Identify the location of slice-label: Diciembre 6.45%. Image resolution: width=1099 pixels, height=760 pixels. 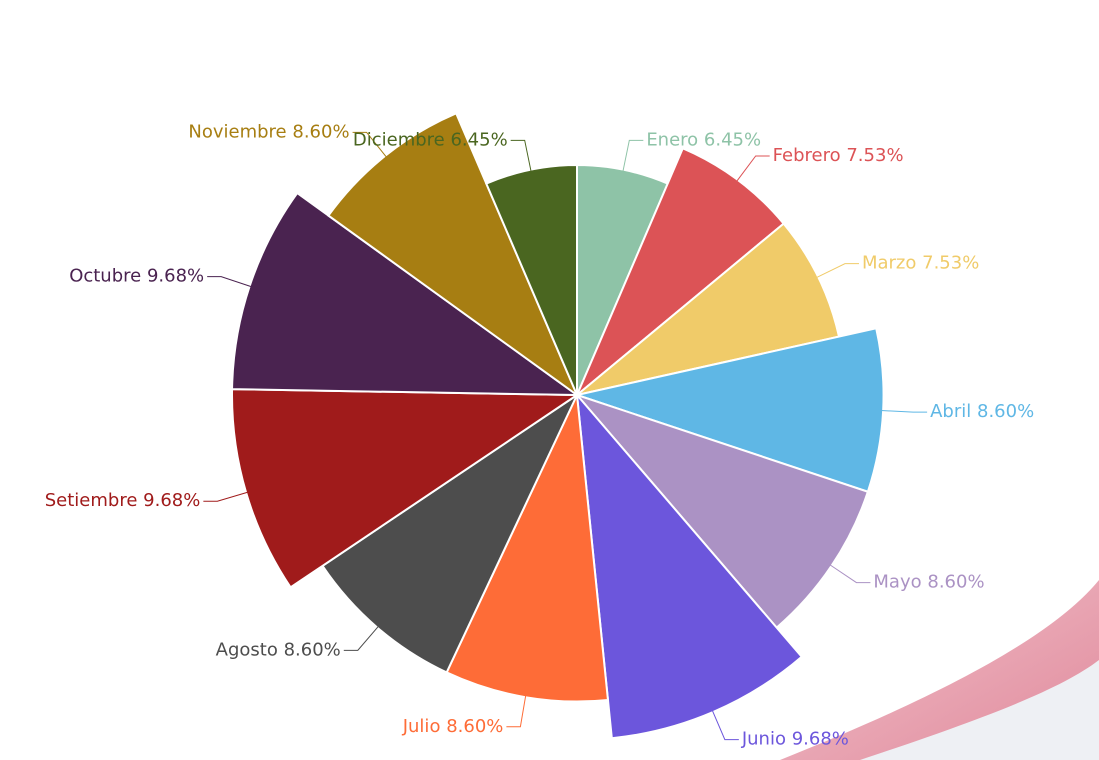
(430, 139).